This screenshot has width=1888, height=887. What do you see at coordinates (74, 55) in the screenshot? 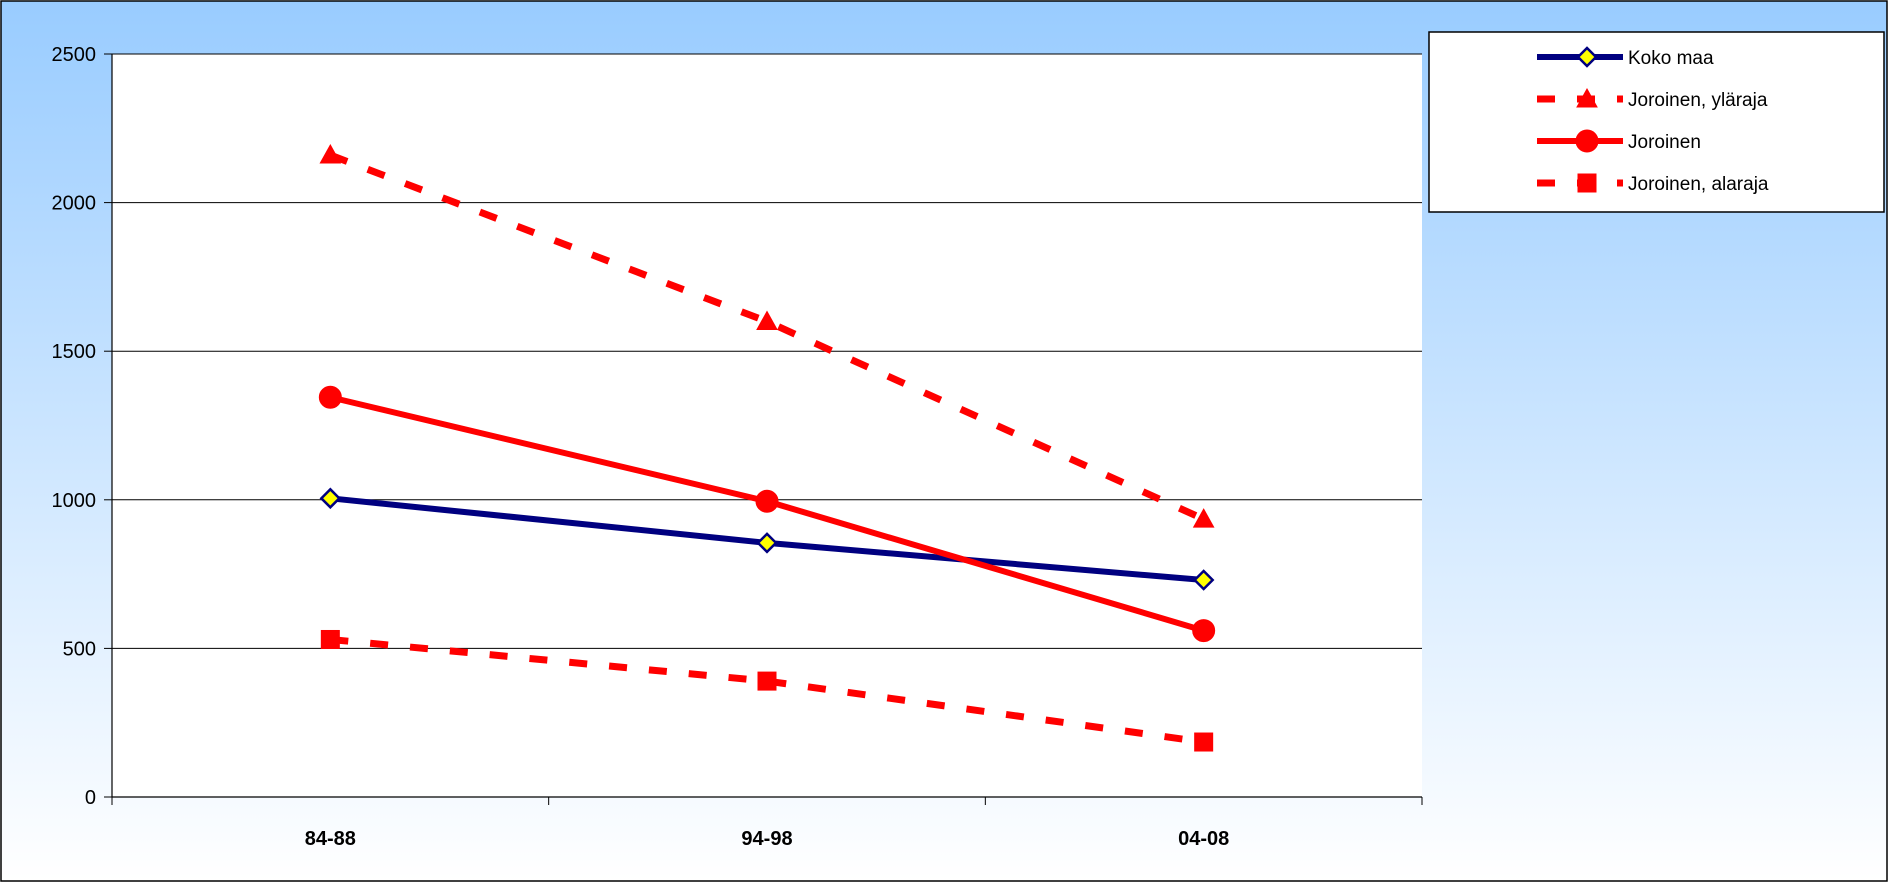
I see `y-tick-label: 2500` at bounding box center [74, 55].